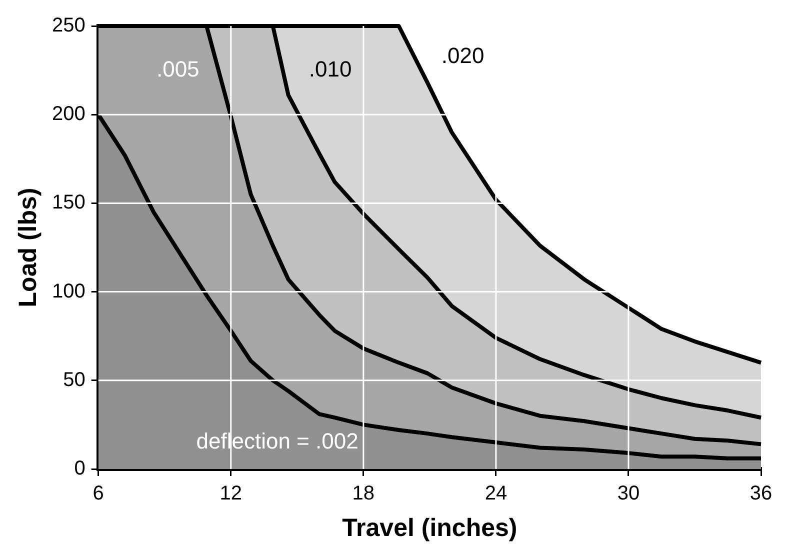 The height and width of the screenshot is (554, 791). Describe the element at coordinates (628, 493) in the screenshot. I see `x-tick-label: 30` at that location.